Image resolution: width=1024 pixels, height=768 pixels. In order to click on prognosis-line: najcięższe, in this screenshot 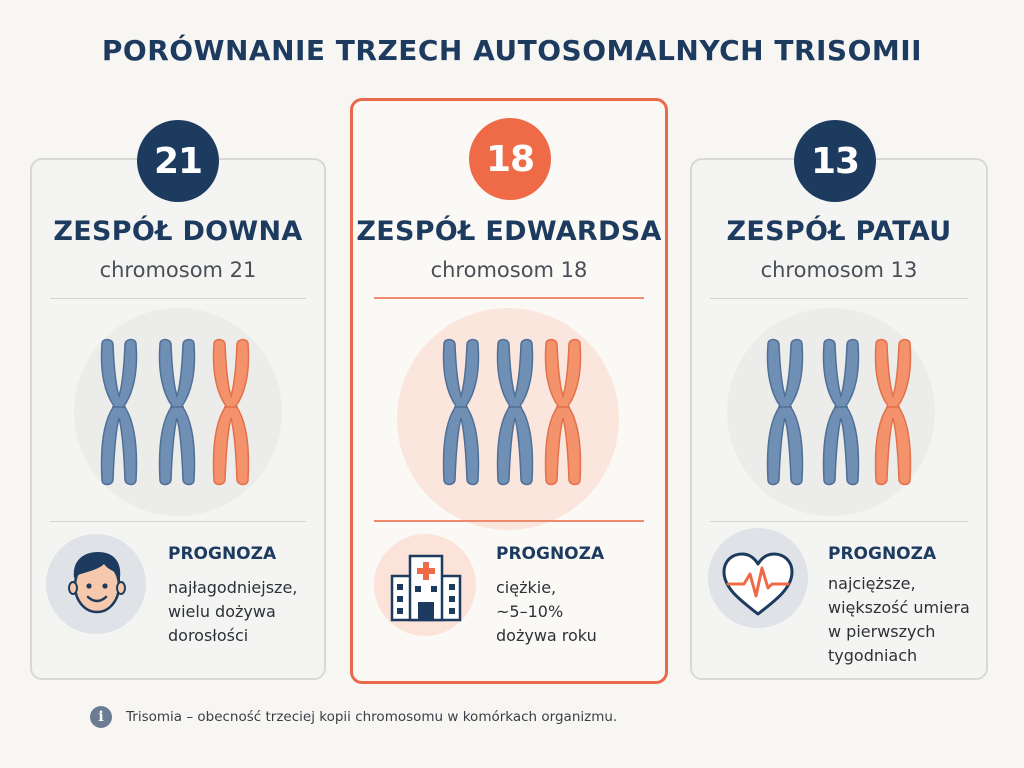, I will do `click(872, 583)`.